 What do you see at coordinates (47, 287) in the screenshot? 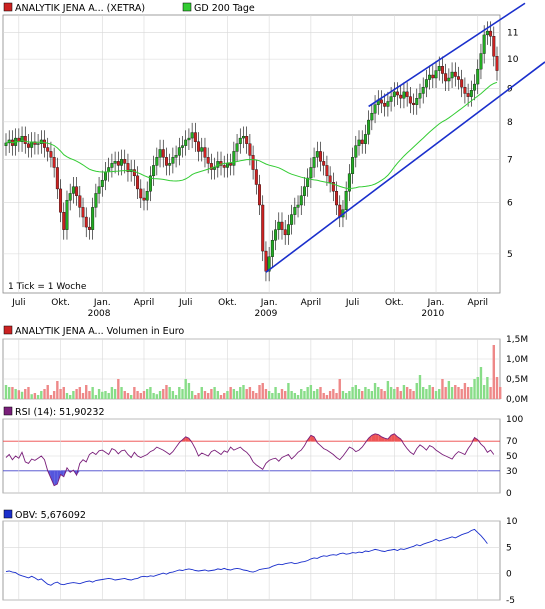
I see `tick-annotation: 1 Tick = 1 Woche` at bounding box center [47, 287].